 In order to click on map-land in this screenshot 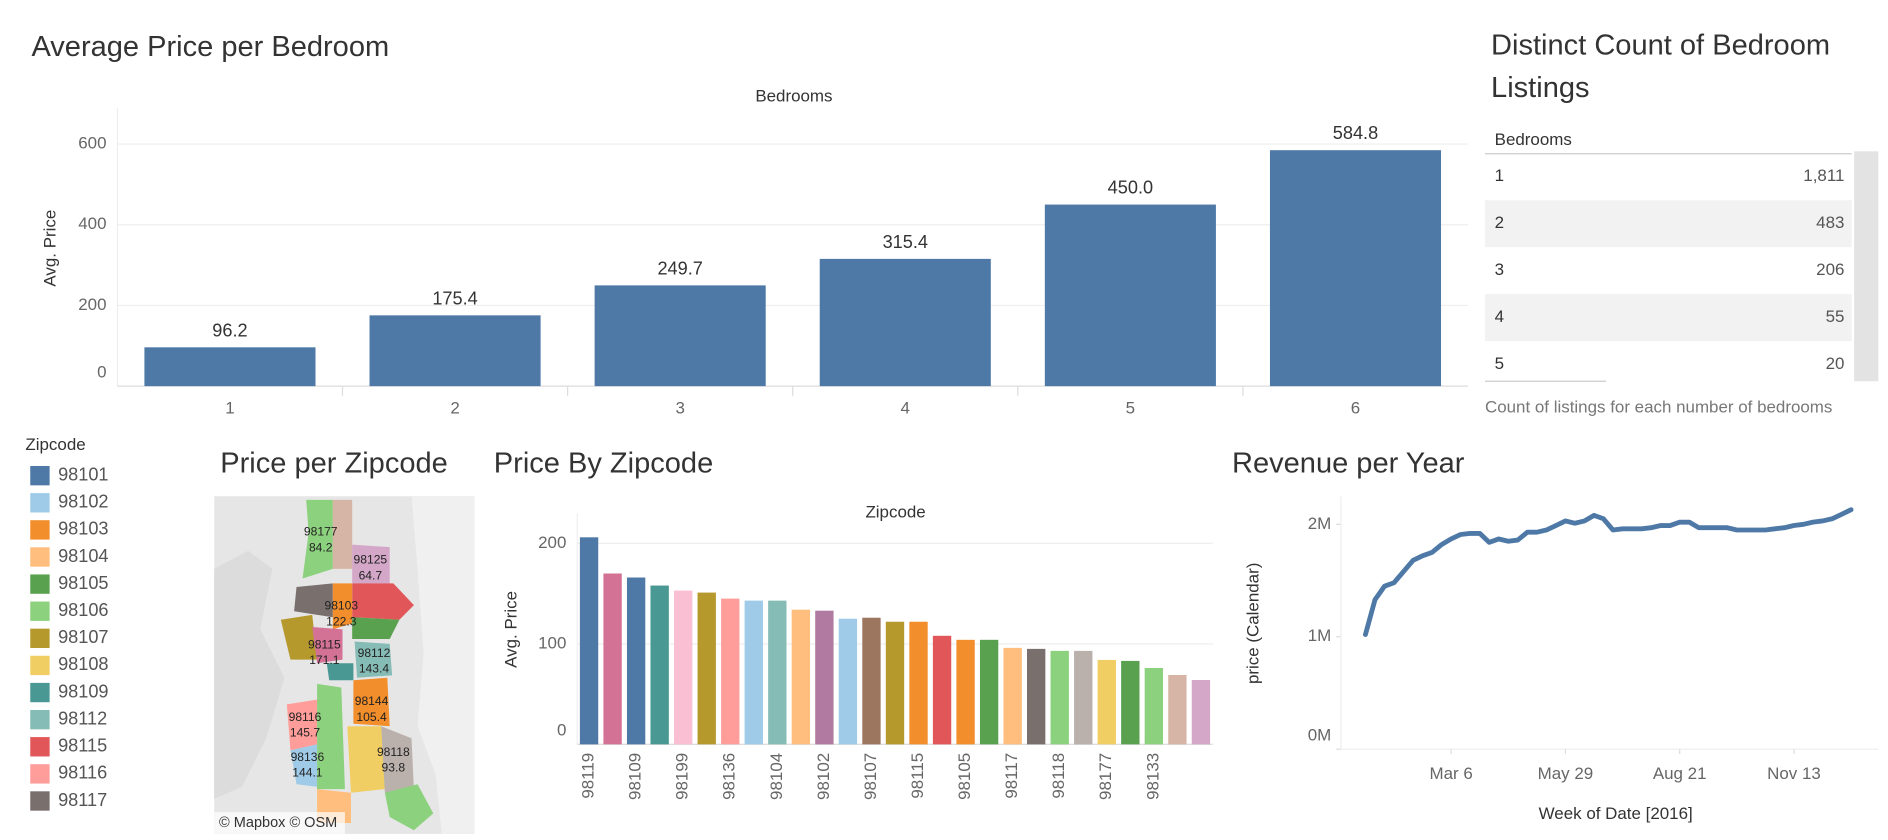, I will do `click(249, 674)`.